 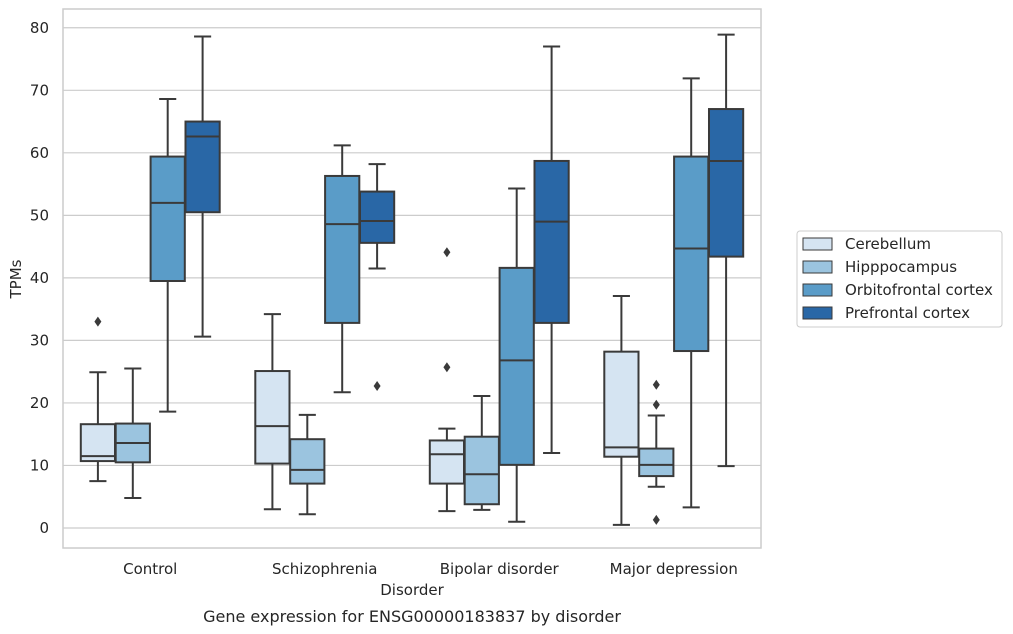 I want to click on y-tick-label: 30, so click(x=39, y=340).